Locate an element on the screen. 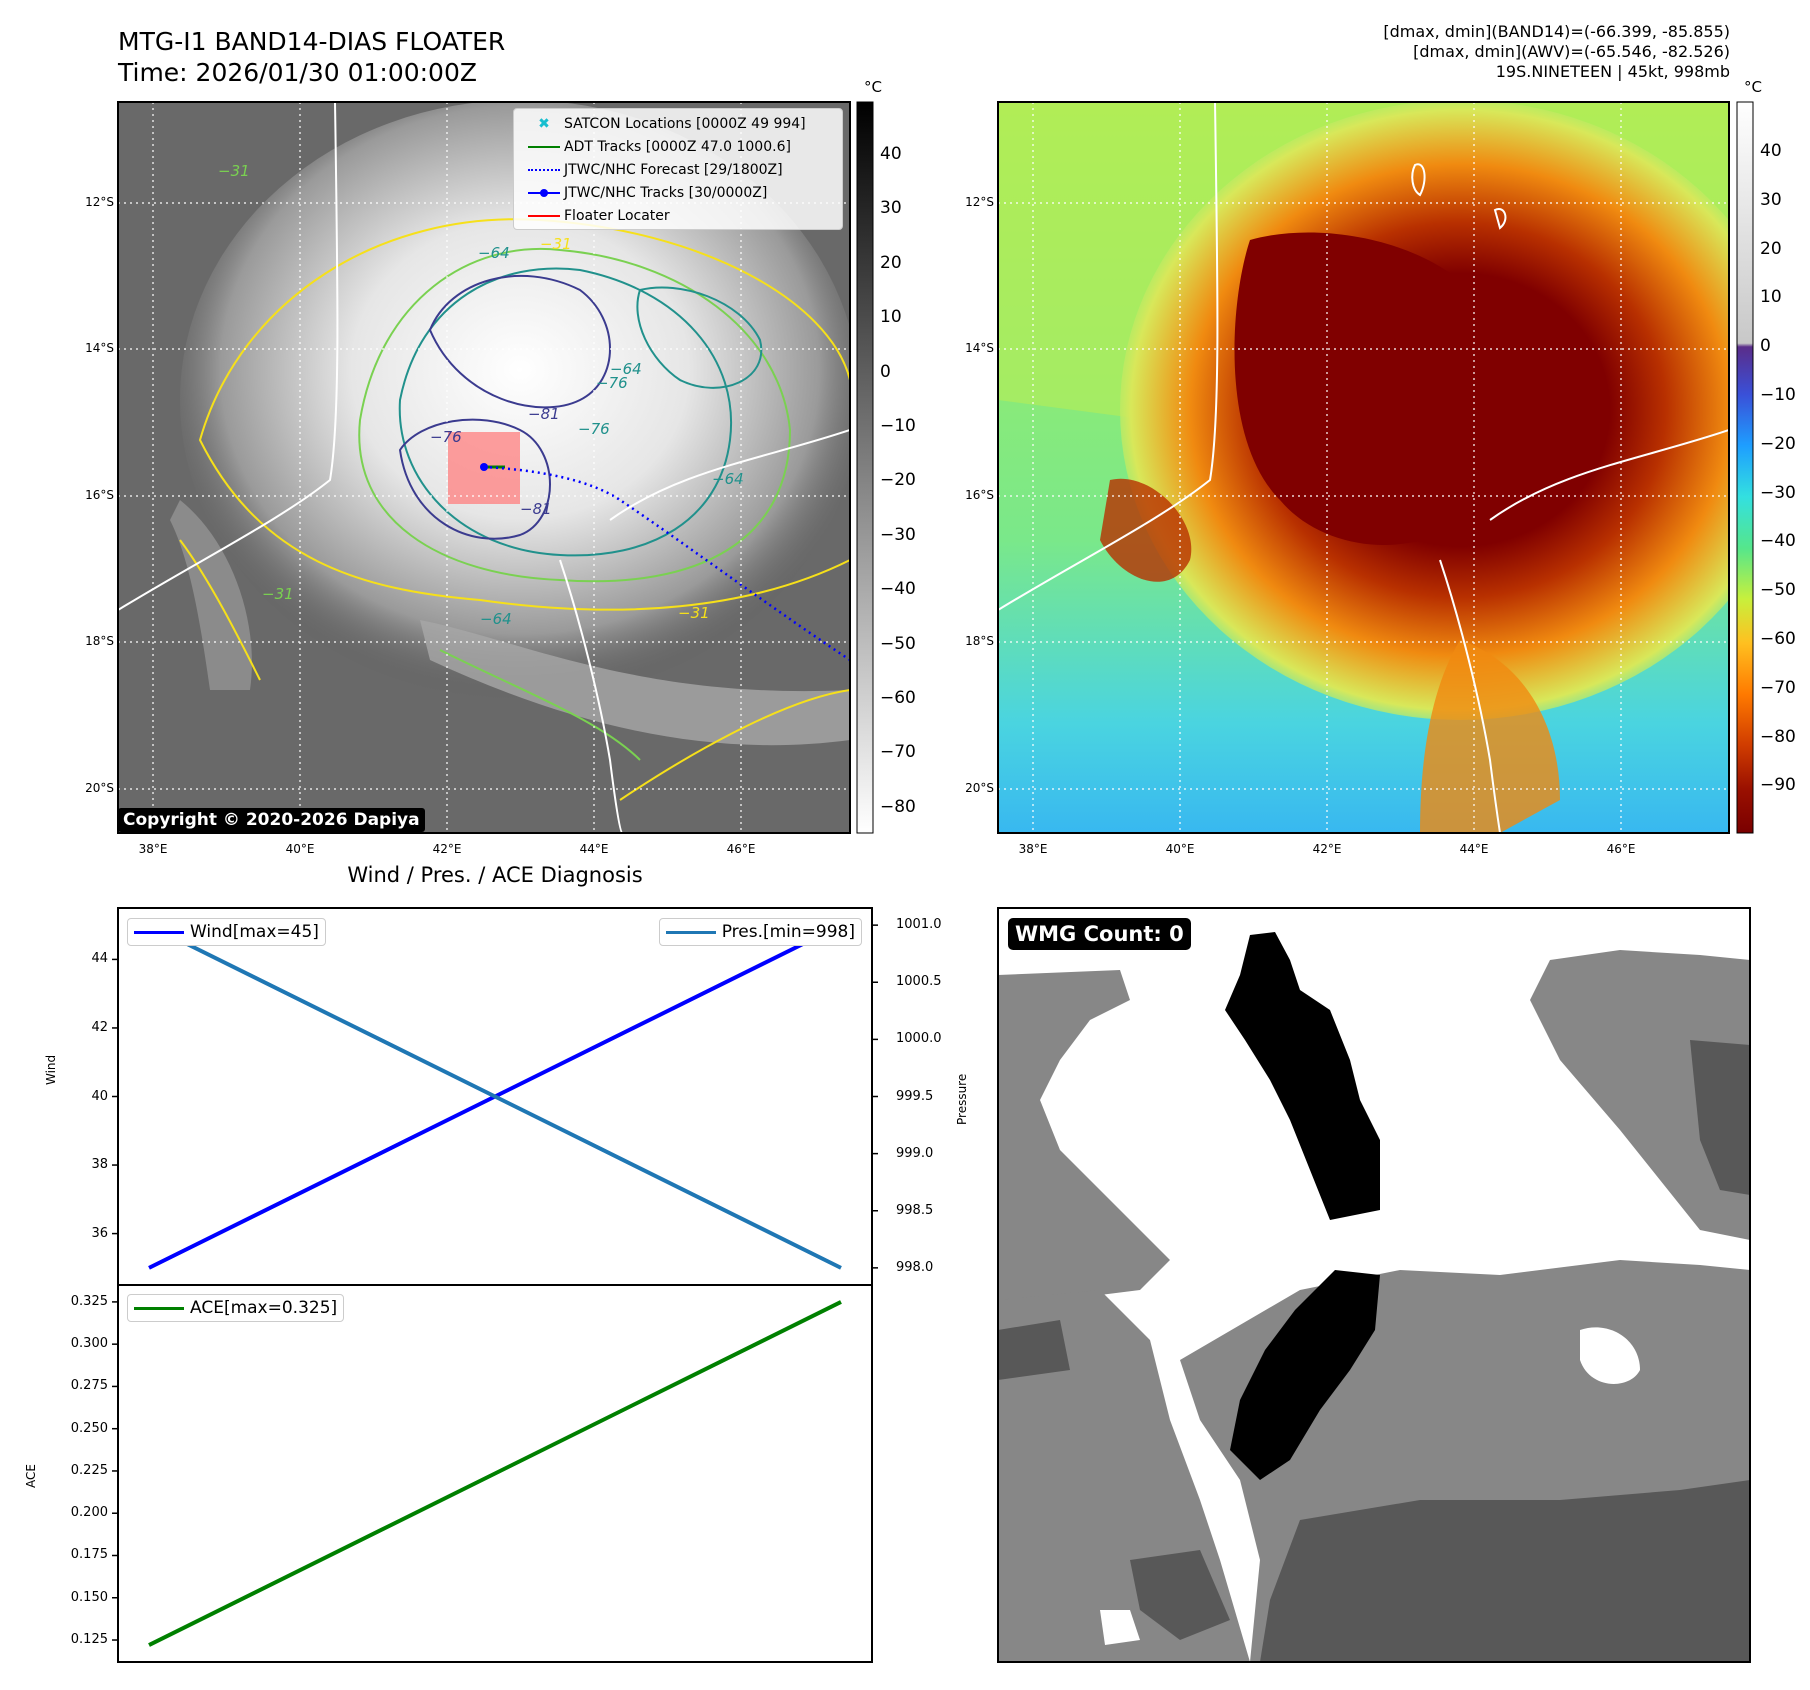 Image resolution: width=1810 pixels, height=1690 pixels. wmg-region-black-north is located at coordinates (1302, 1076).